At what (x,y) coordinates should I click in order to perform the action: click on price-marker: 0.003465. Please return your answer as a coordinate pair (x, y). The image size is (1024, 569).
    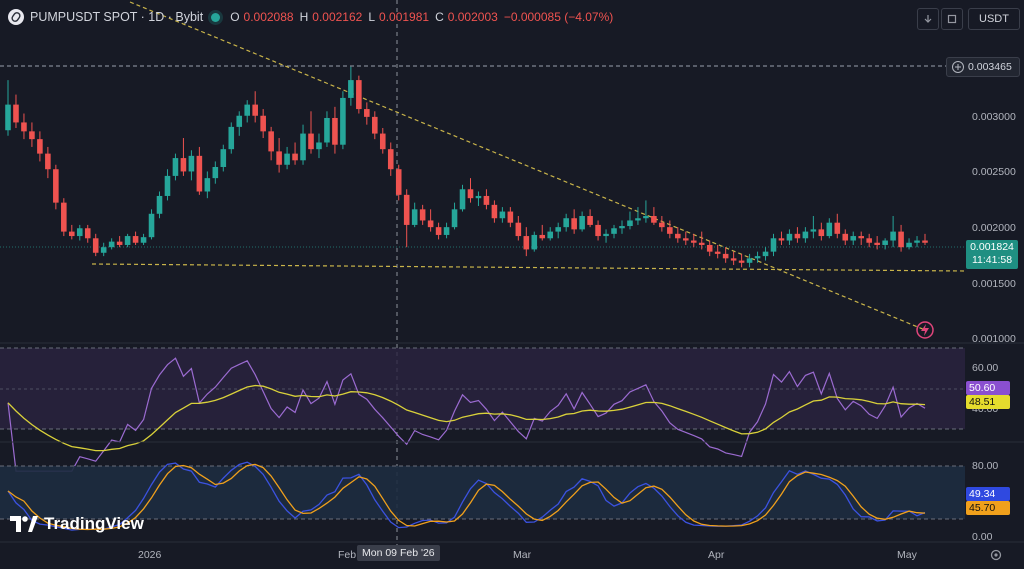
    Looking at the image, I should click on (983, 67).